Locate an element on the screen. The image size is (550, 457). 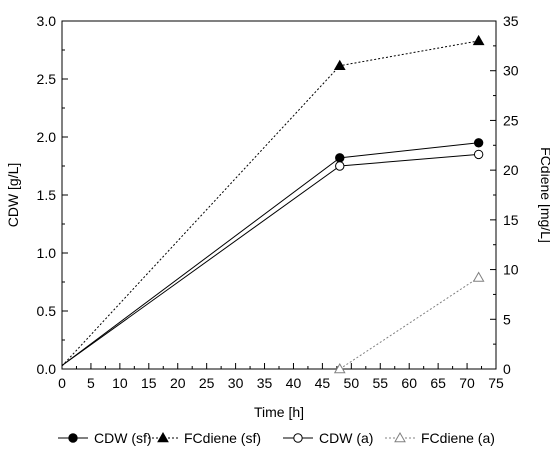
x-axis-title: Time [h] is located at coordinates (279, 412).